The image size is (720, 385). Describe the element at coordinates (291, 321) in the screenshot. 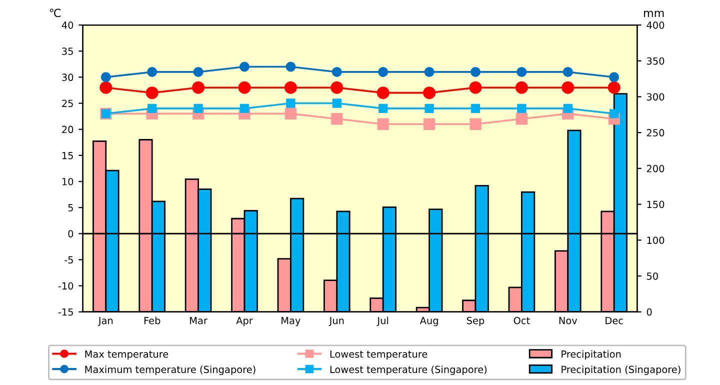

I see `x-tick-label: May` at that location.